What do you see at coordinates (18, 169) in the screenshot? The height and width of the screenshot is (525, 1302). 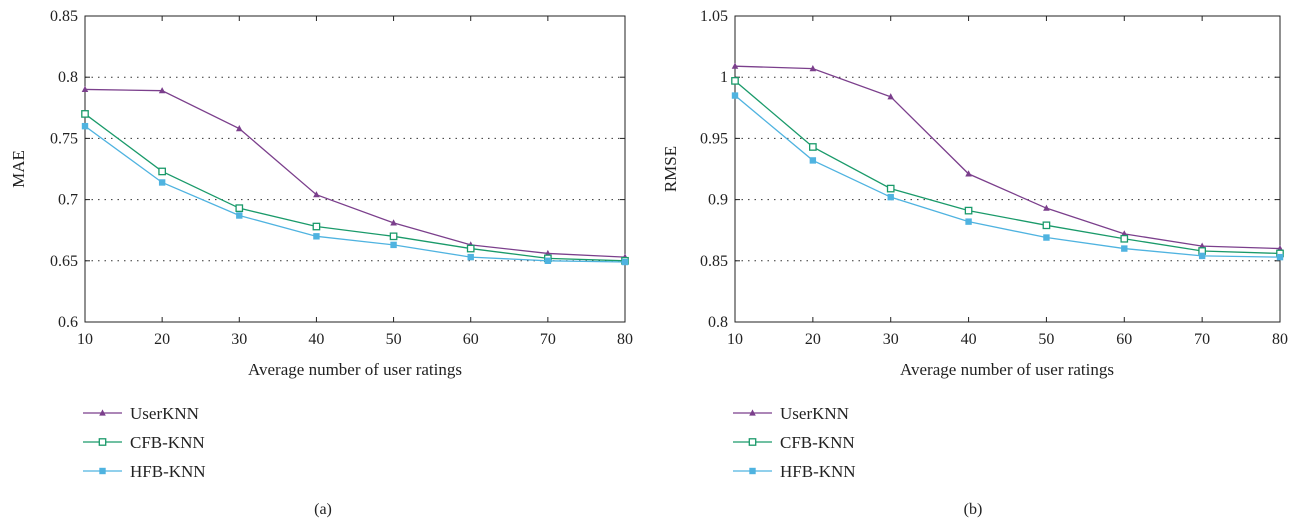 I see `y-axis-title: MAE` at bounding box center [18, 169].